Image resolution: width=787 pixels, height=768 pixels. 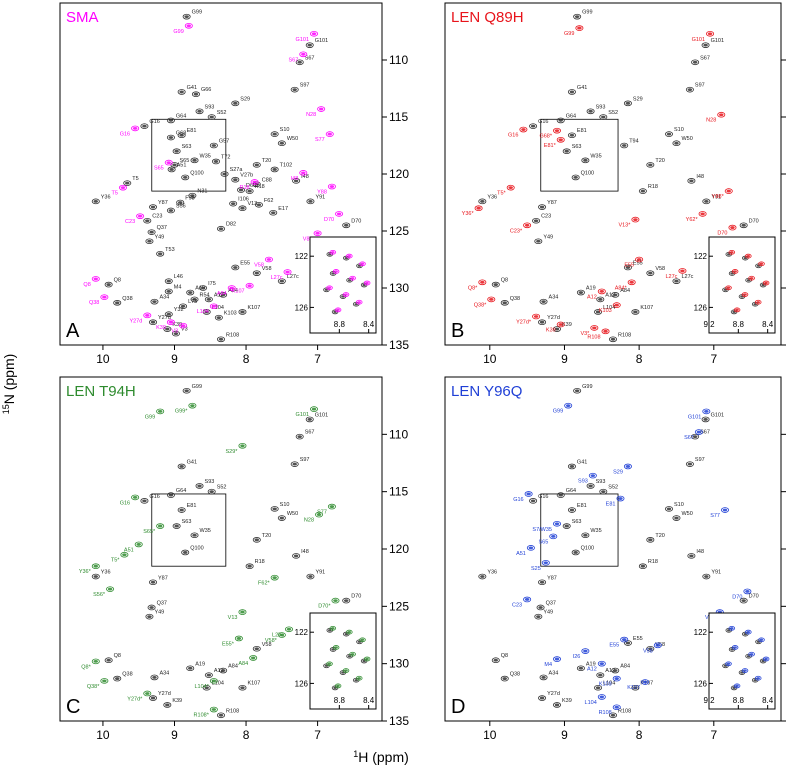 What do you see at coordinates (135, 699) in the screenshot?
I see `variant-peak-label: Y27d*` at bounding box center [135, 699].